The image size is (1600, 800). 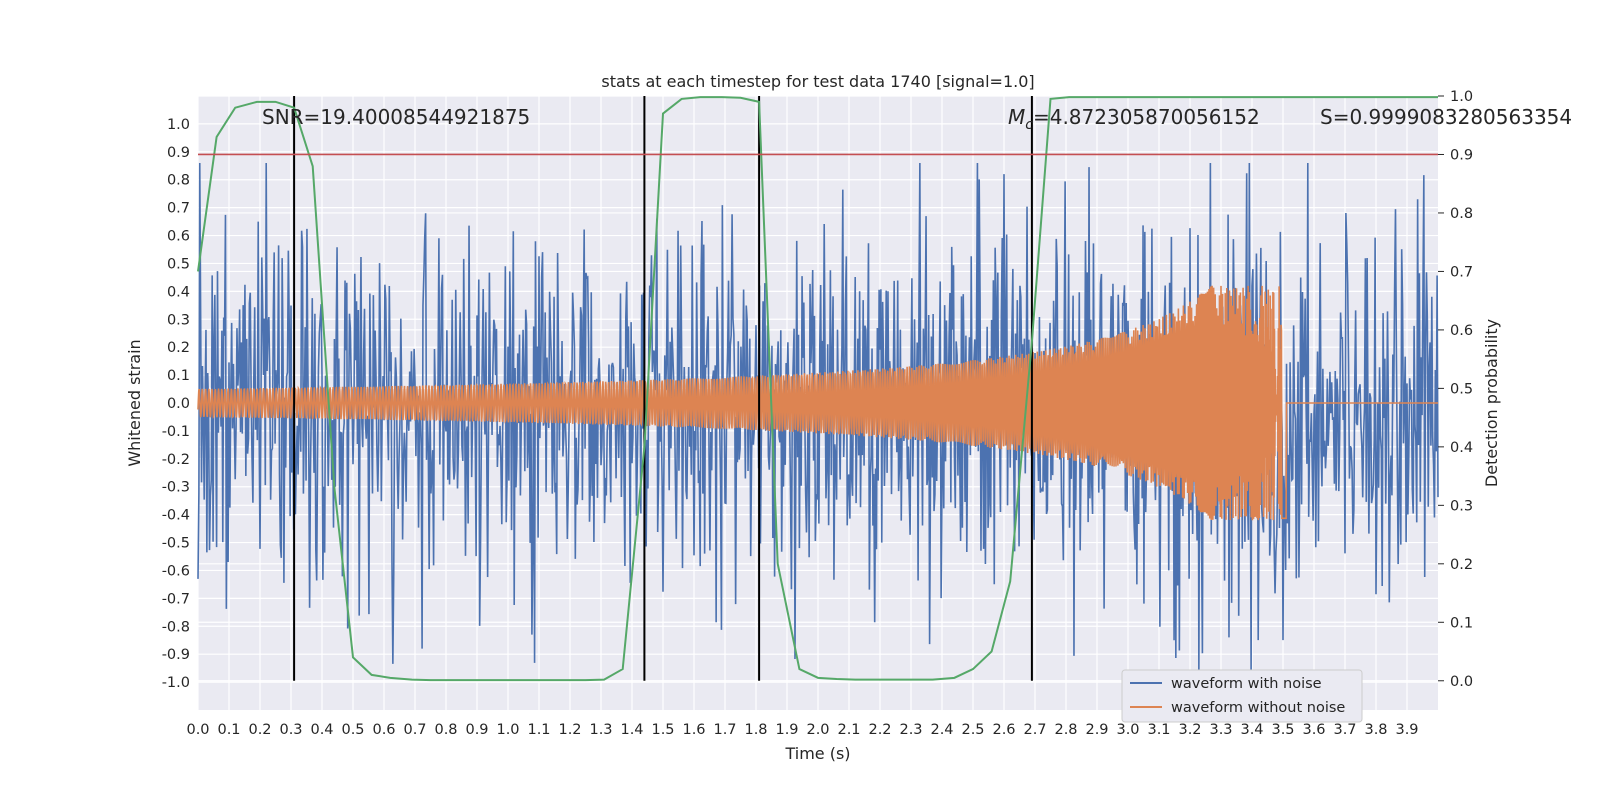 I want to click on y-tick-label: 1.0, so click(x=178, y=125).